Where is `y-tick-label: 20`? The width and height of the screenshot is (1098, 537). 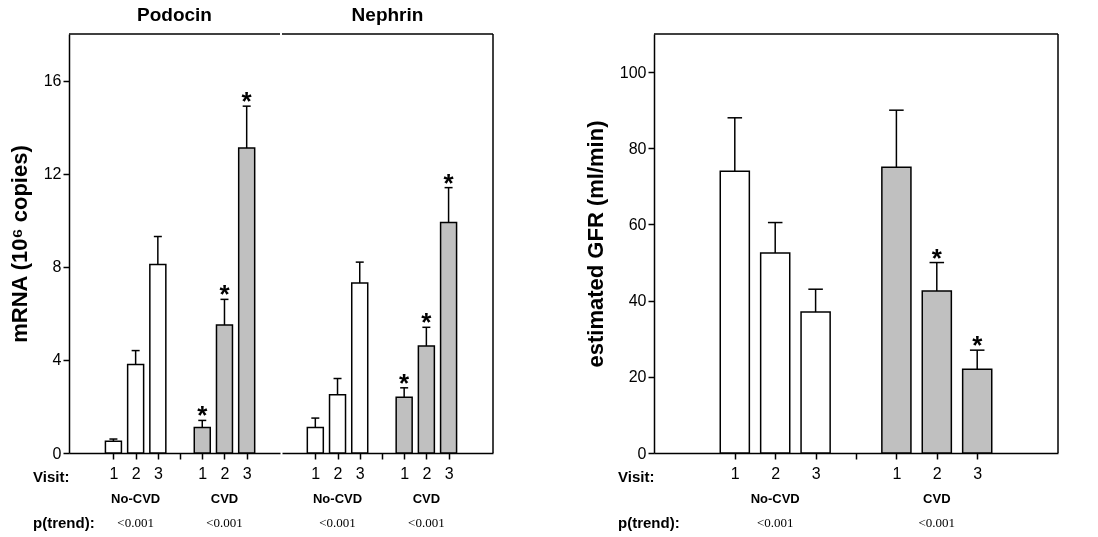
y-tick-label: 20 is located at coordinates (637, 377).